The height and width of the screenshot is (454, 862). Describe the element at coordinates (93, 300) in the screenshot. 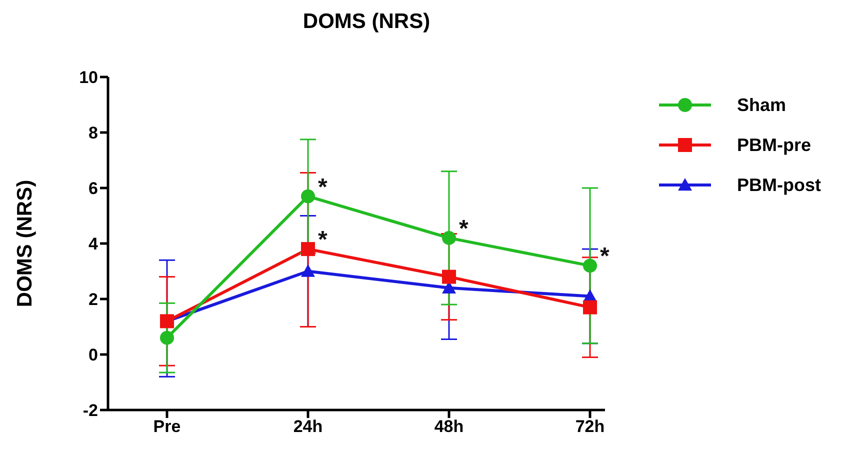

I see `y-tick-label: 2` at that location.